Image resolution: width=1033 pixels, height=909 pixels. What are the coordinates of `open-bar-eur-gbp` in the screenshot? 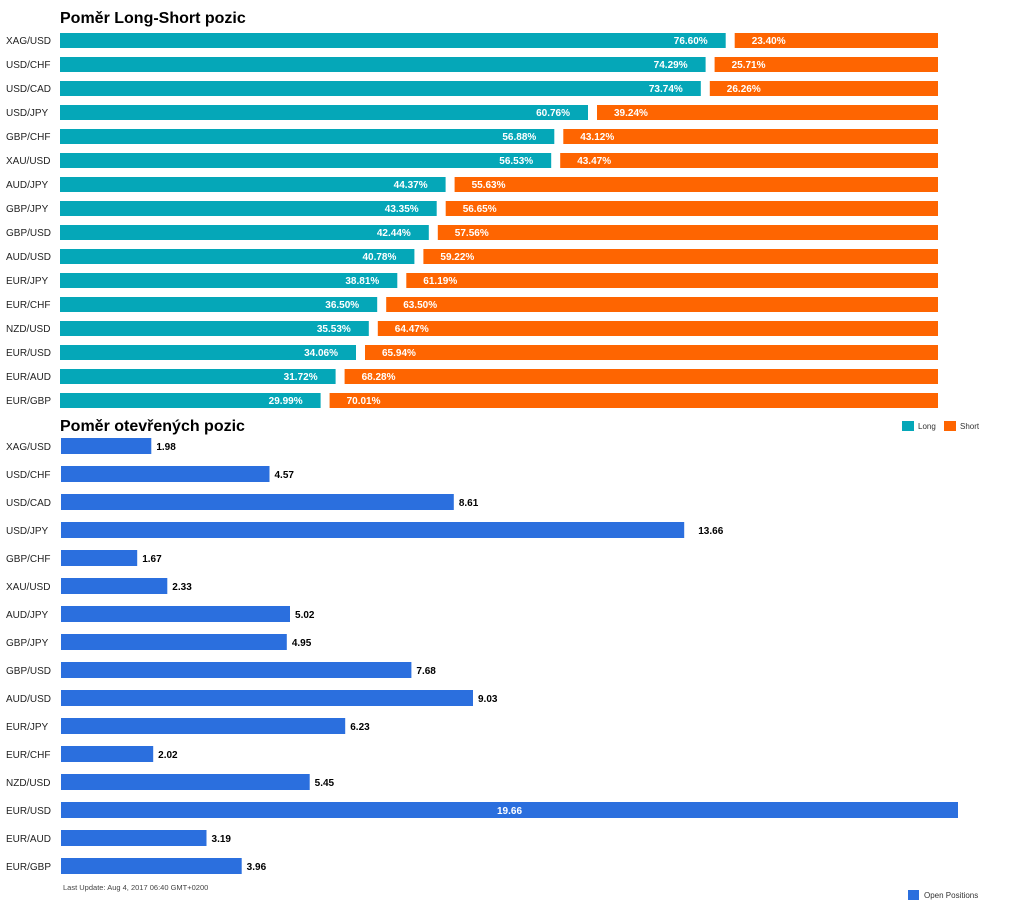 It's located at (151, 866).